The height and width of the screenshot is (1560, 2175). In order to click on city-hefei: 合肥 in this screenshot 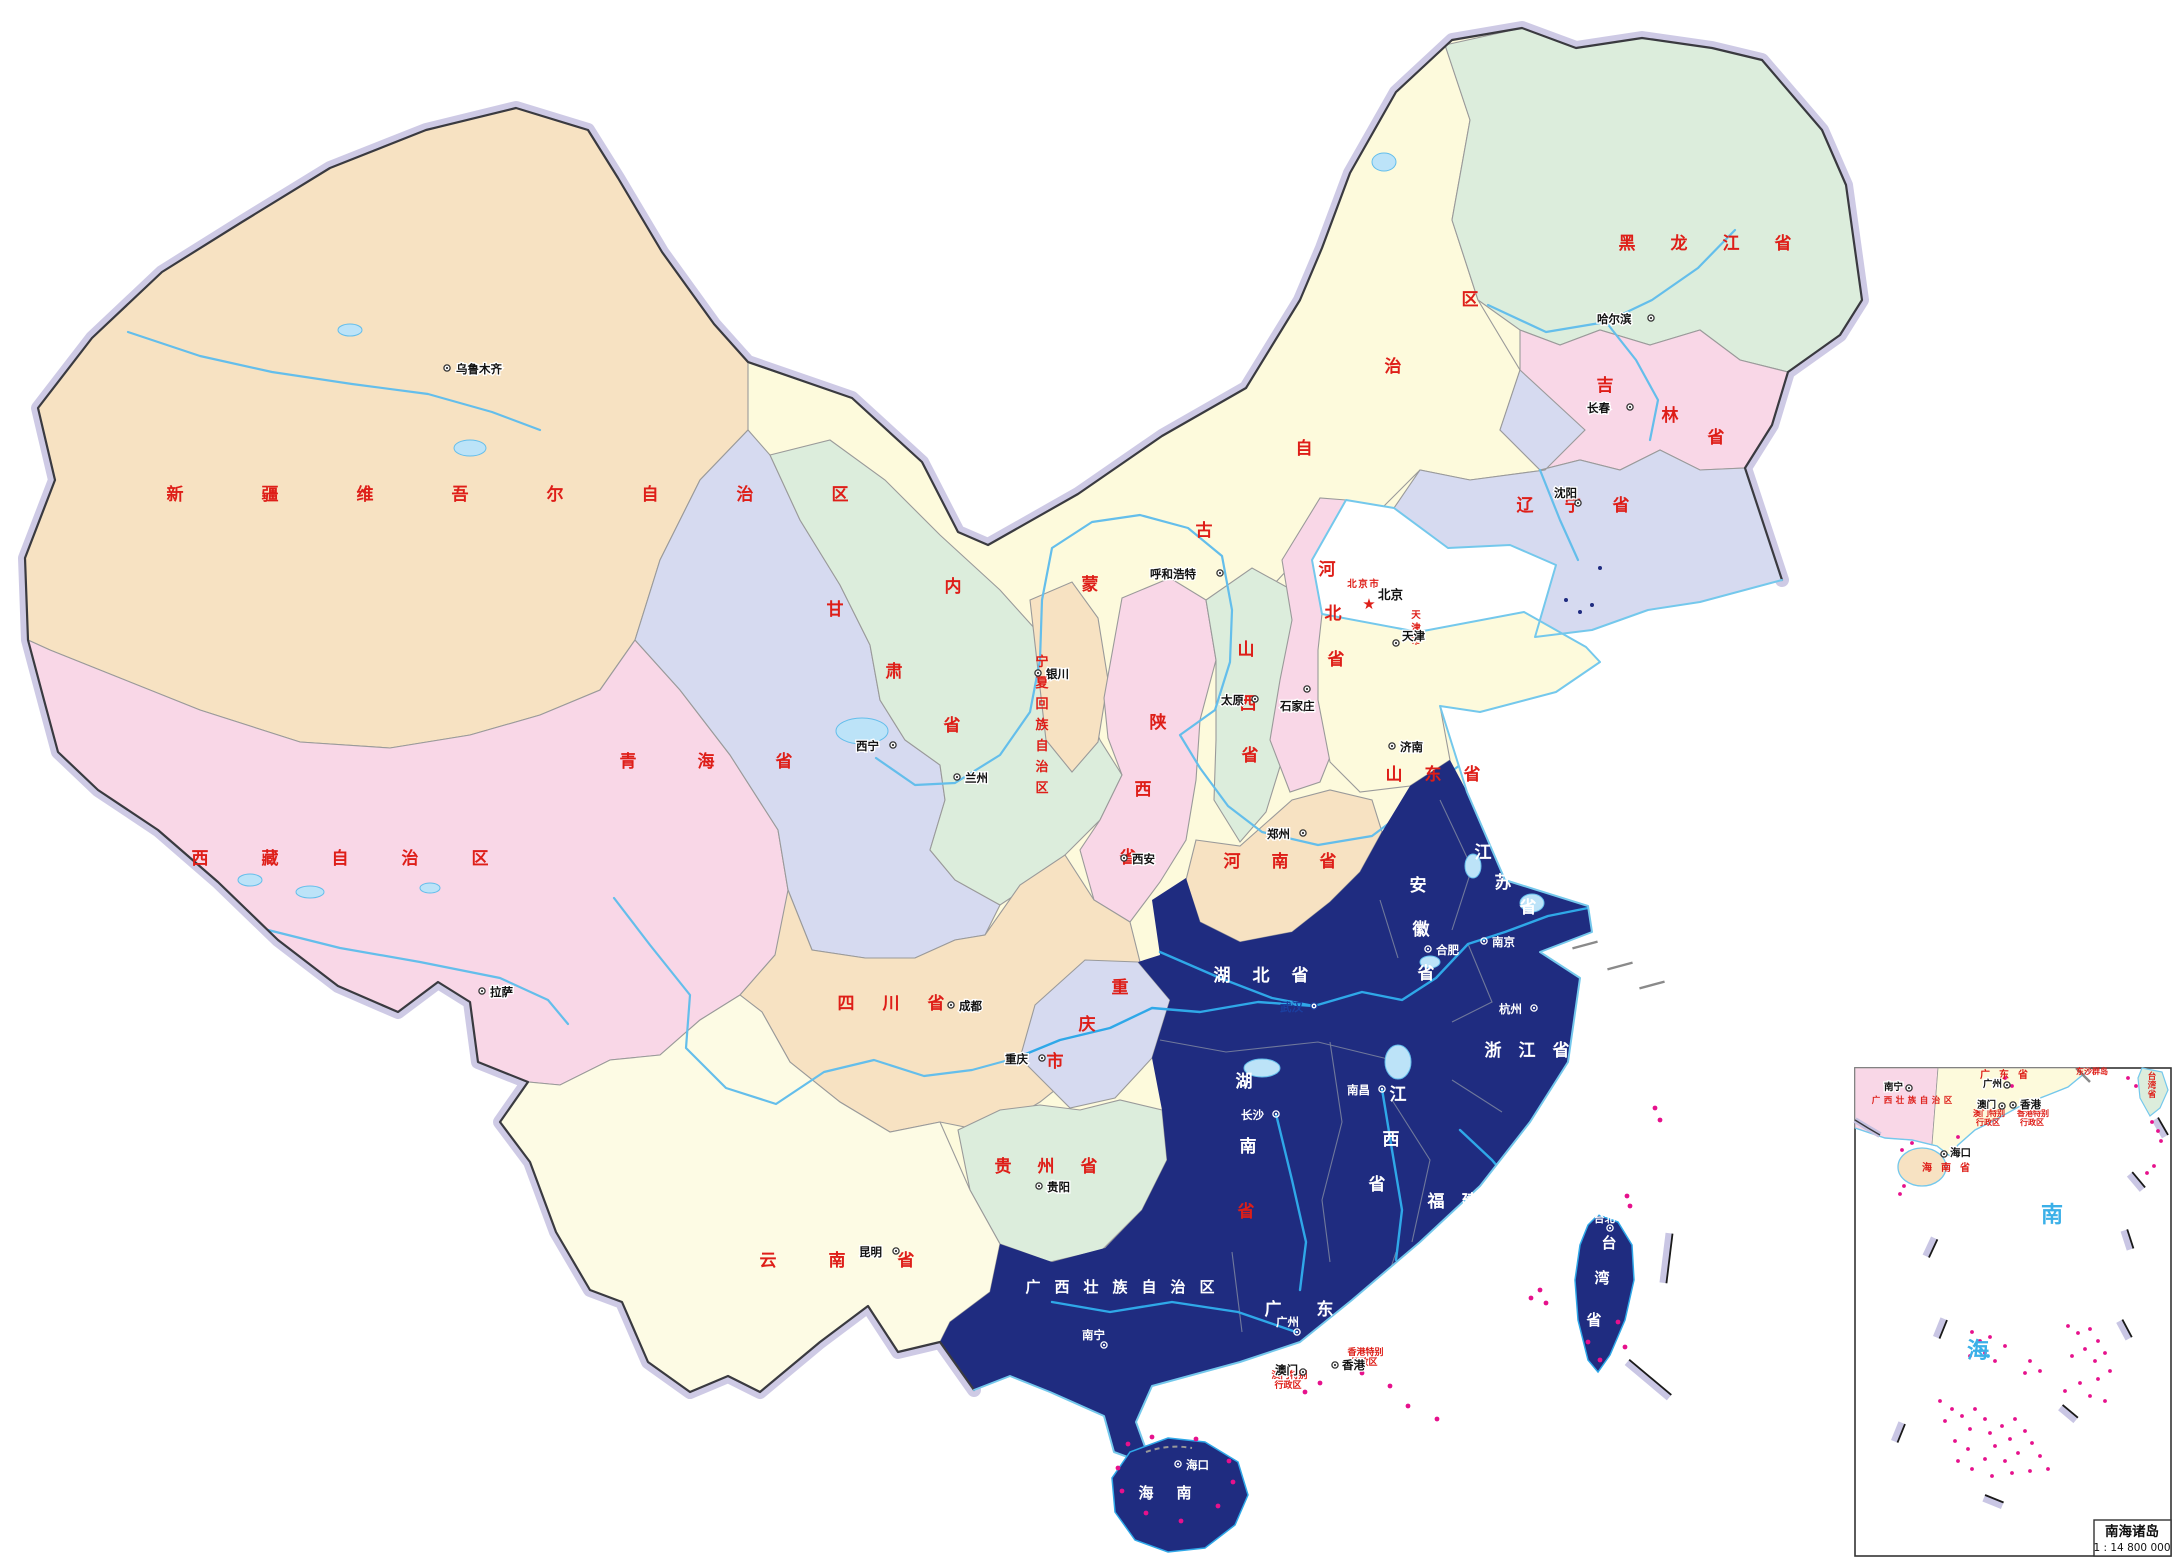, I will do `click(1441, 950)`.